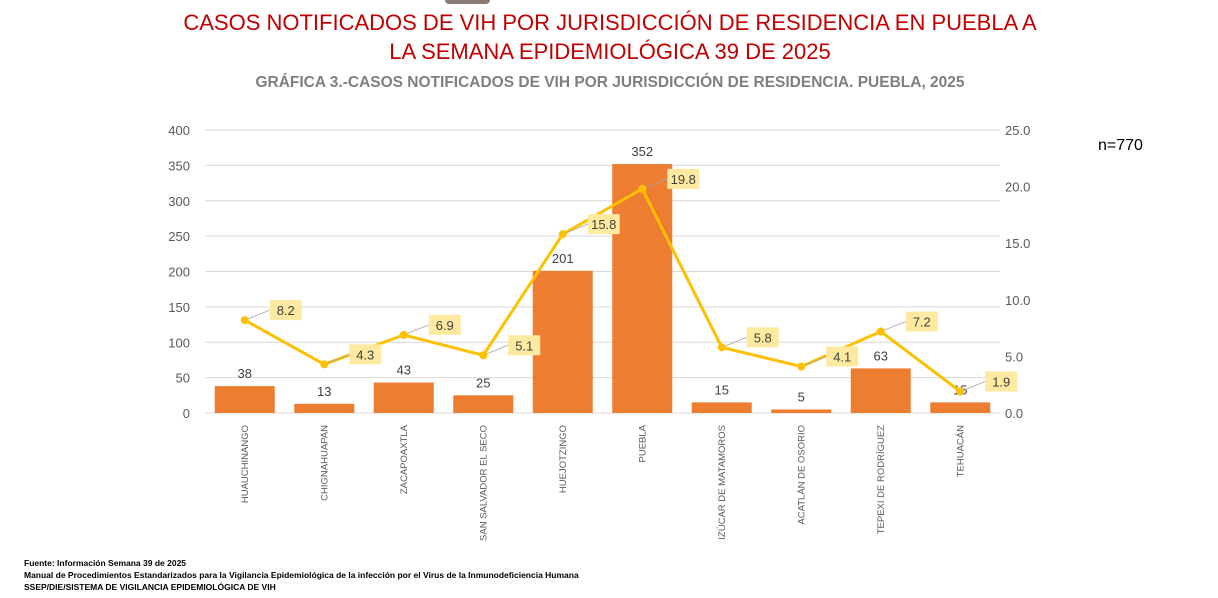  I want to click on bar-label: 15, so click(722, 389).